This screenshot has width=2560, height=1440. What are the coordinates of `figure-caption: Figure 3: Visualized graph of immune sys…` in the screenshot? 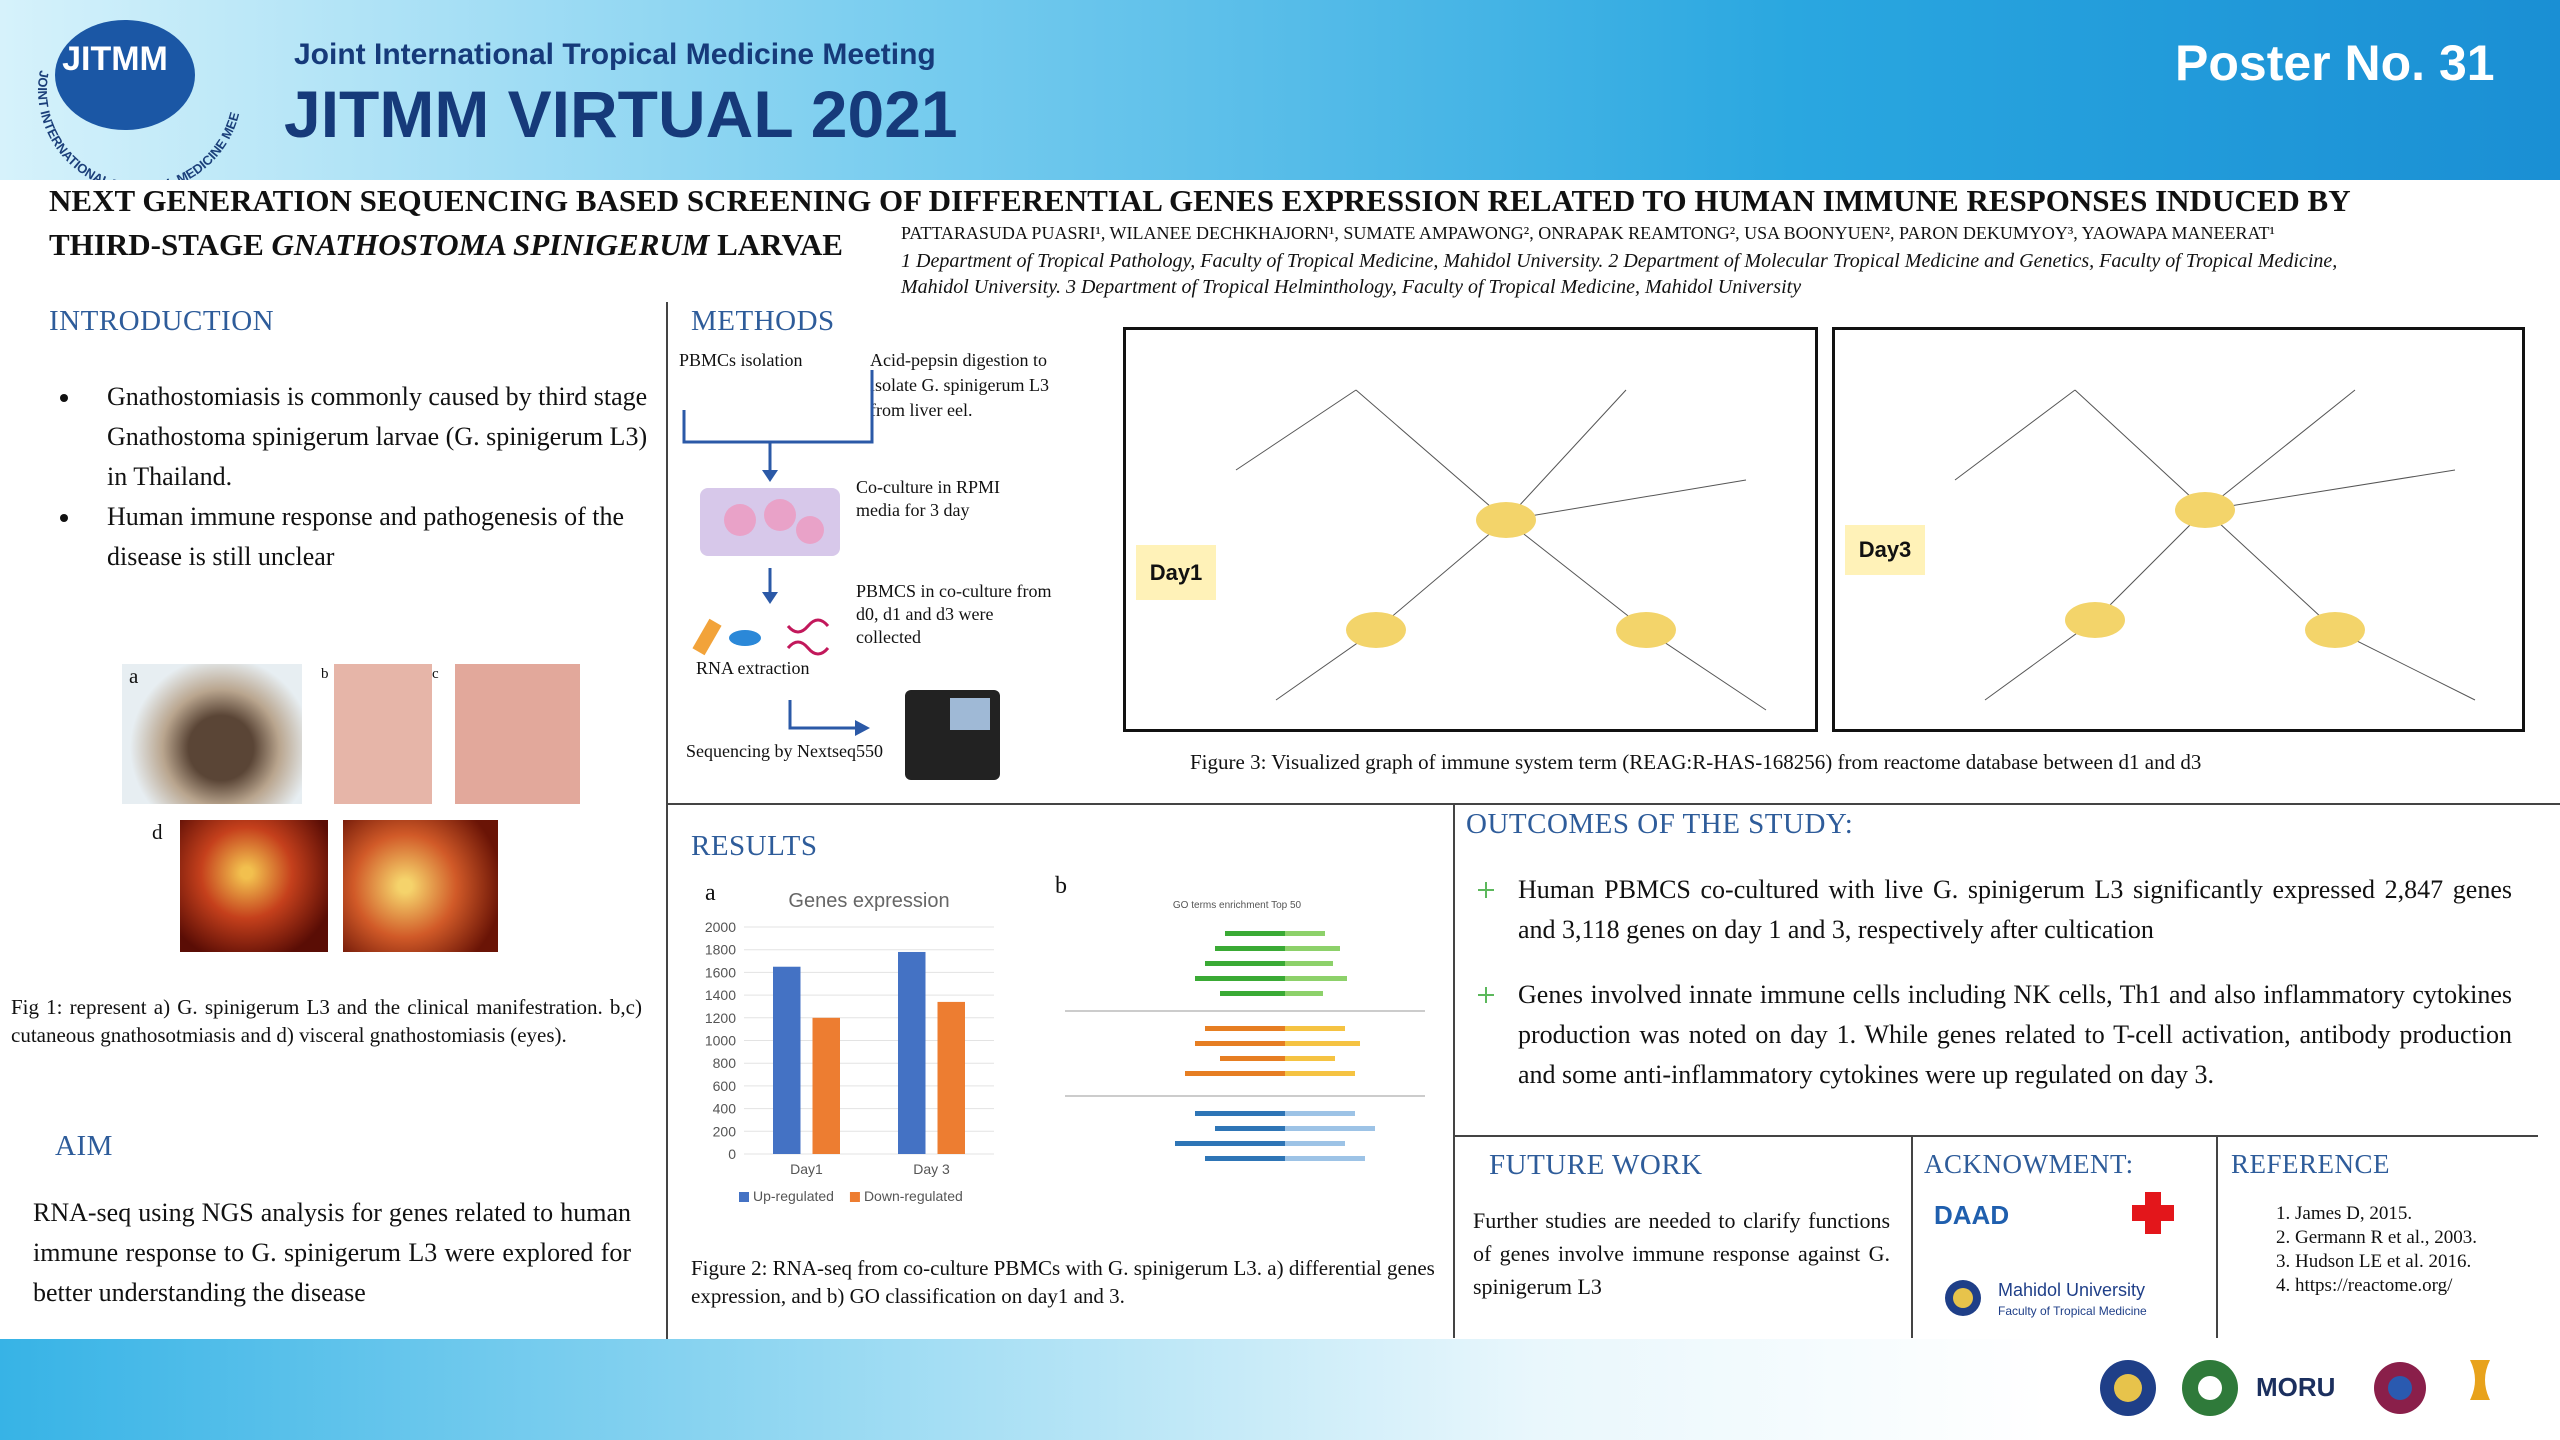 It's located at (1696, 762).